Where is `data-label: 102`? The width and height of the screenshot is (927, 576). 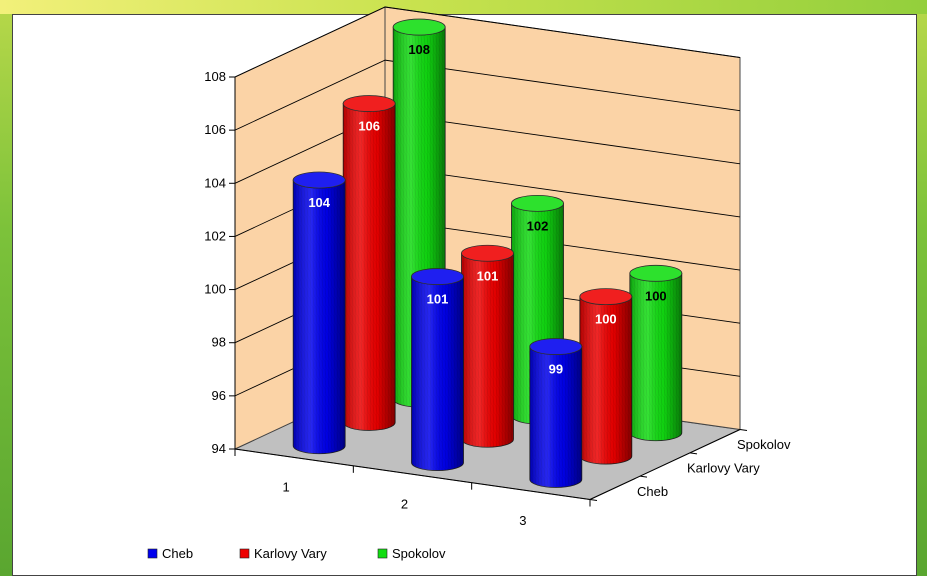 data-label: 102 is located at coordinates (538, 225).